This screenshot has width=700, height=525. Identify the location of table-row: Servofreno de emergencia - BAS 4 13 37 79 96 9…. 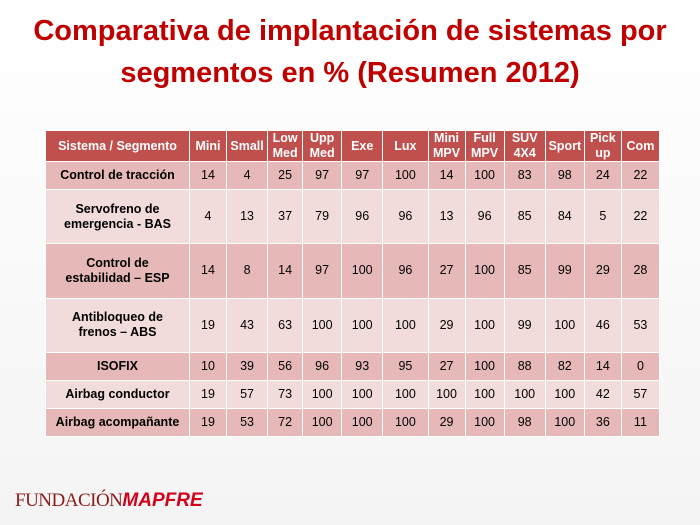
(353, 217).